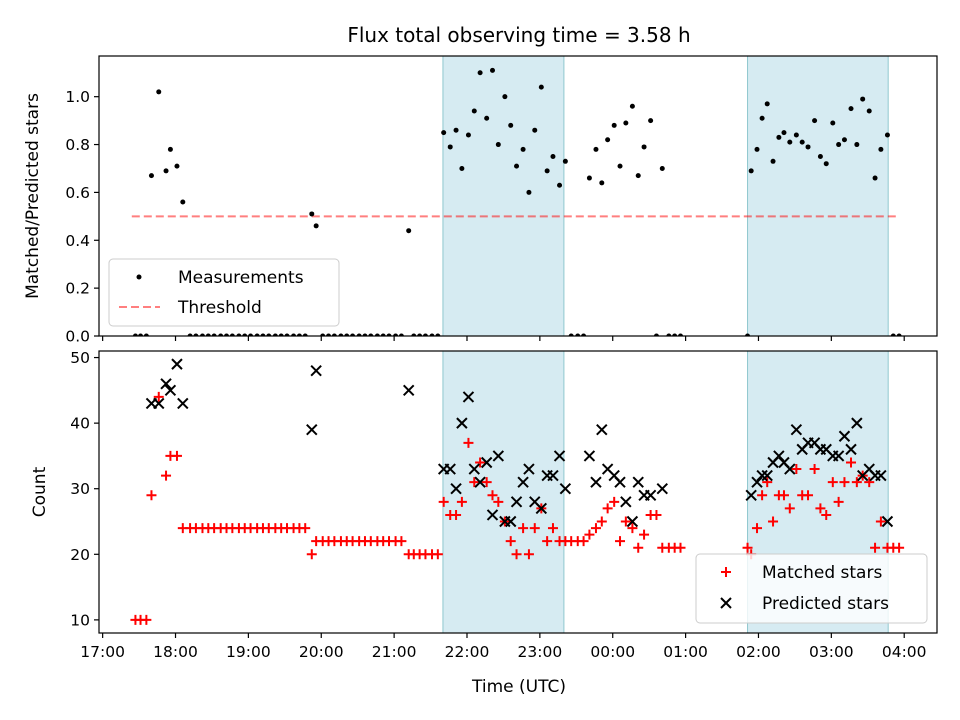 This screenshot has height=720, width=960. Describe the element at coordinates (831, 652) in the screenshot. I see `x-tick-label: 03:00` at that location.